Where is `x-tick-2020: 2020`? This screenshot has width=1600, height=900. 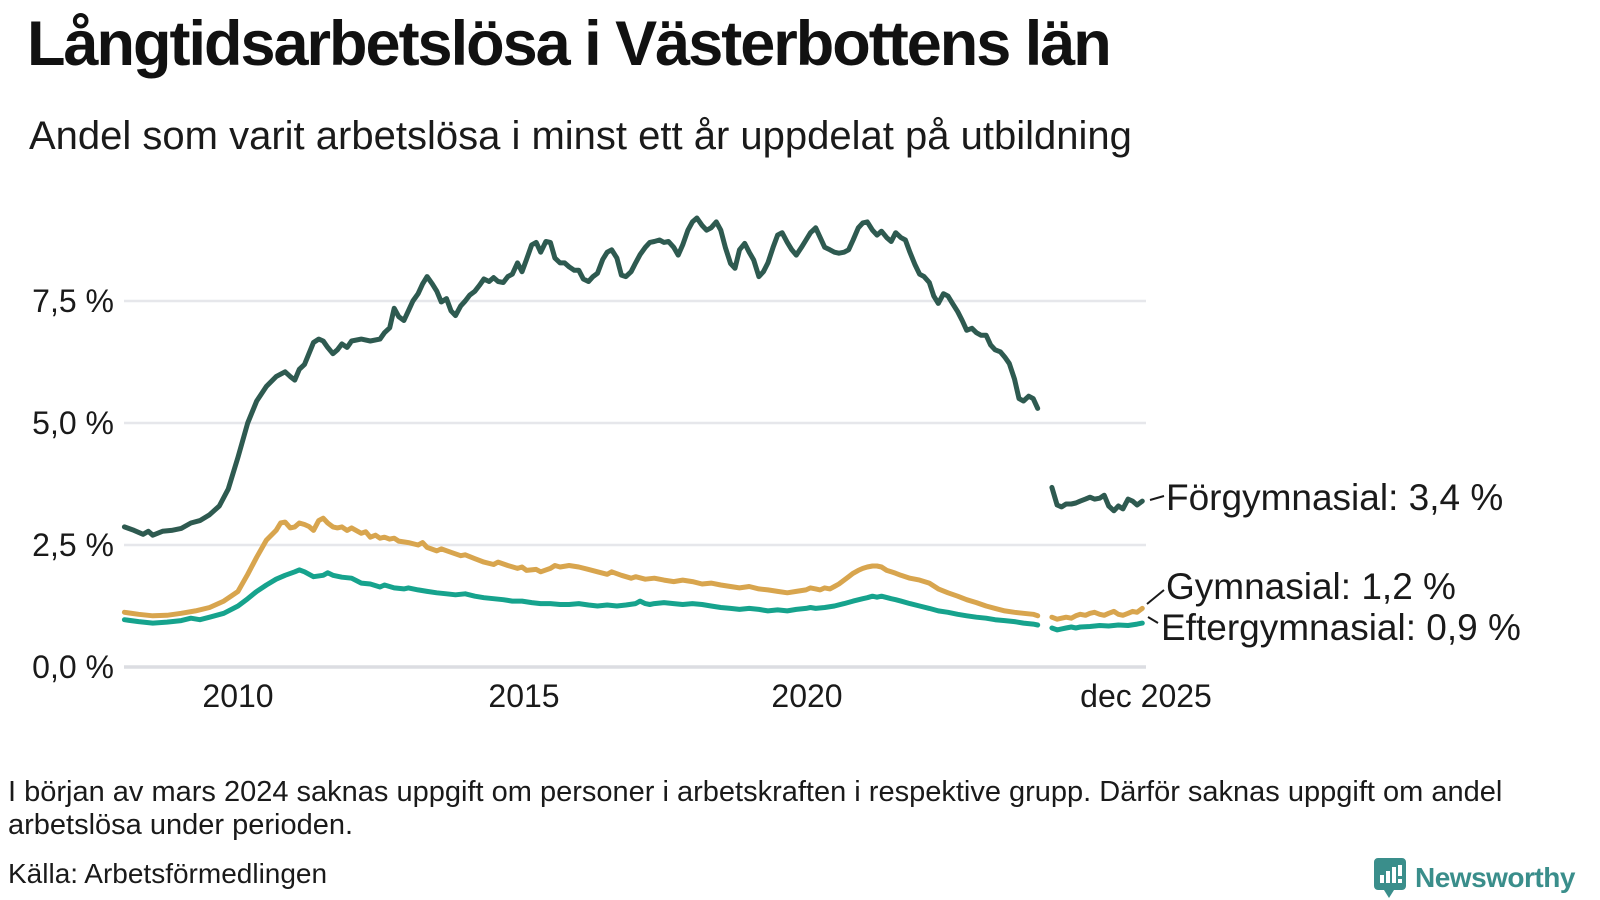 x-tick-2020: 2020 is located at coordinates (807, 696).